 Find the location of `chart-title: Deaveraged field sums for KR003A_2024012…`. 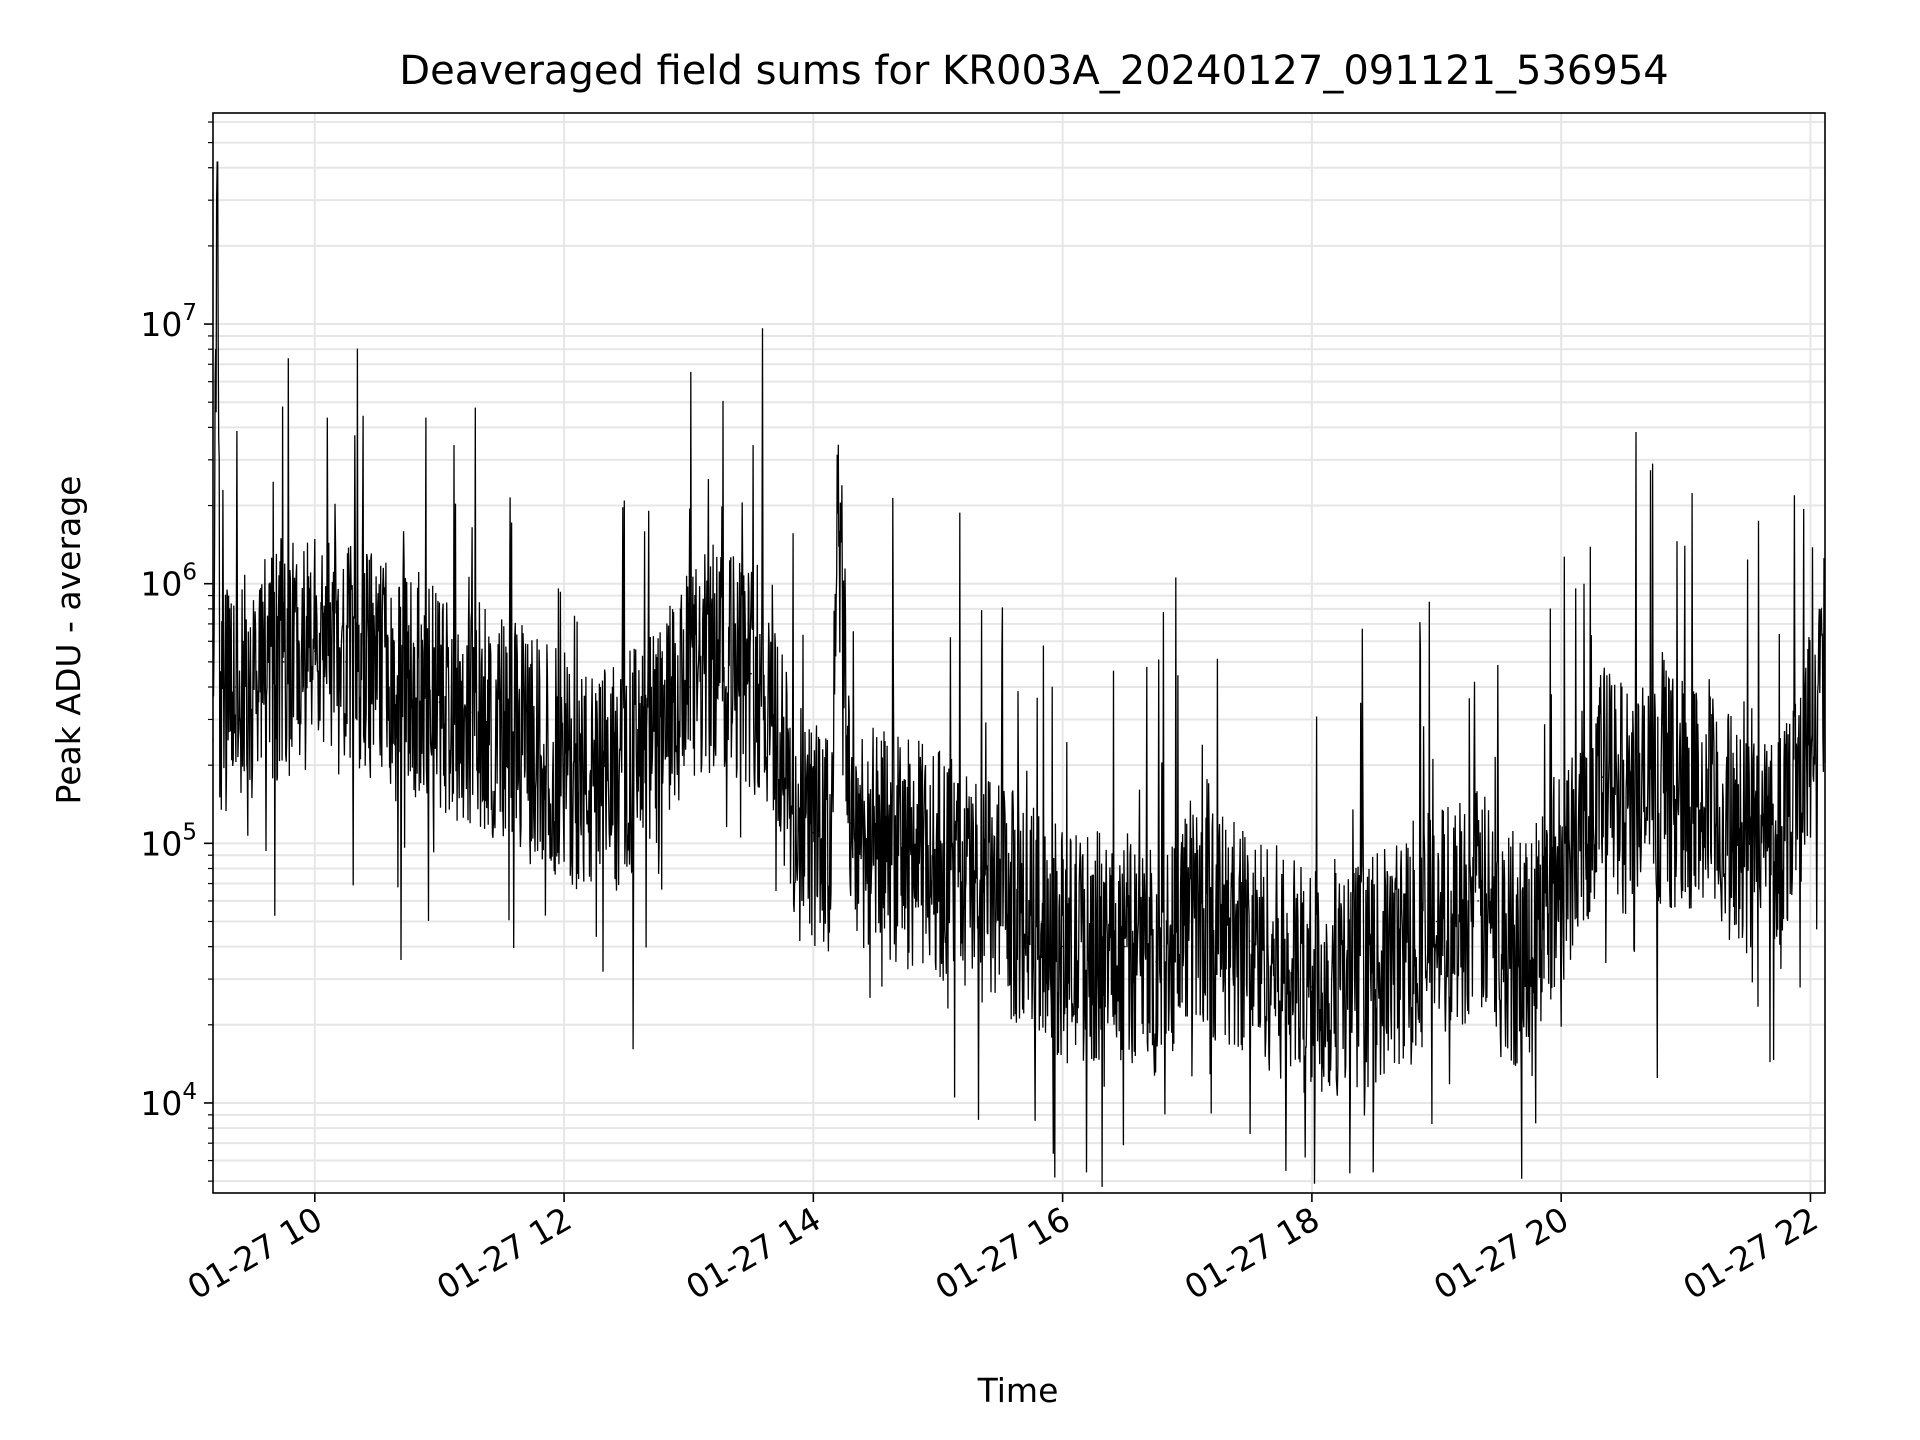

chart-title: Deaveraged field sums for KR003A_2024012… is located at coordinates (1033, 71).